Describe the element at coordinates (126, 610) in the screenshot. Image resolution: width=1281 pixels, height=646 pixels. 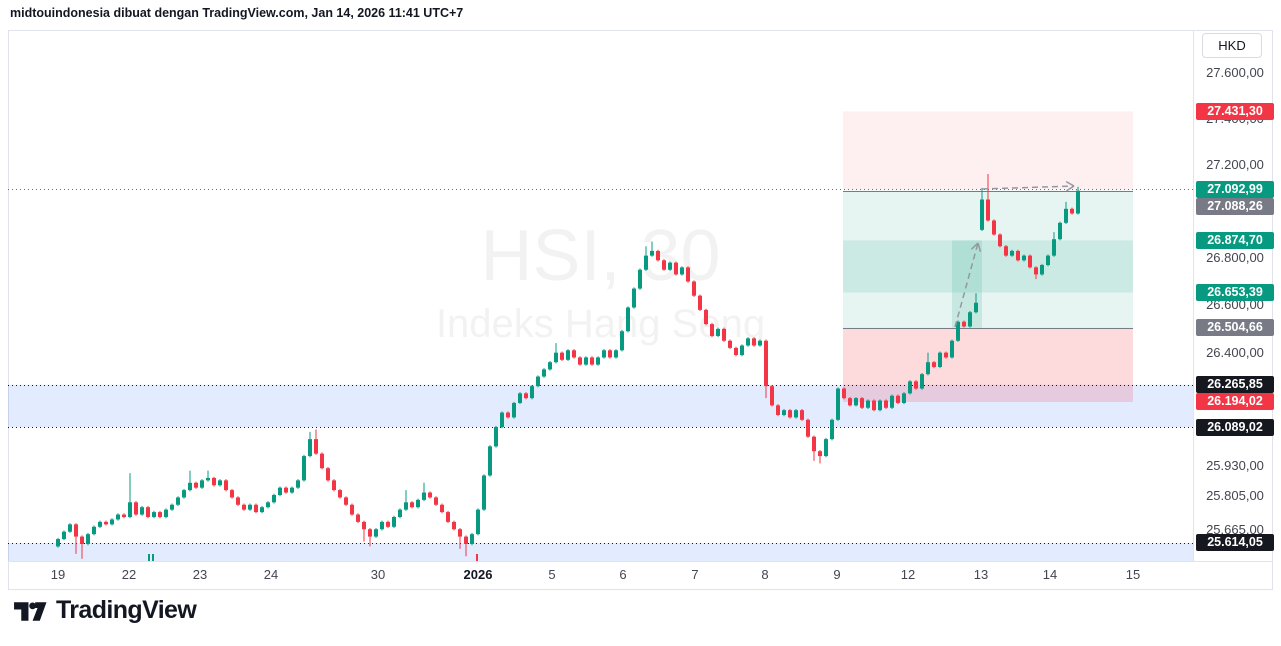
I see `tradingview-logo-text: TradingView` at that location.